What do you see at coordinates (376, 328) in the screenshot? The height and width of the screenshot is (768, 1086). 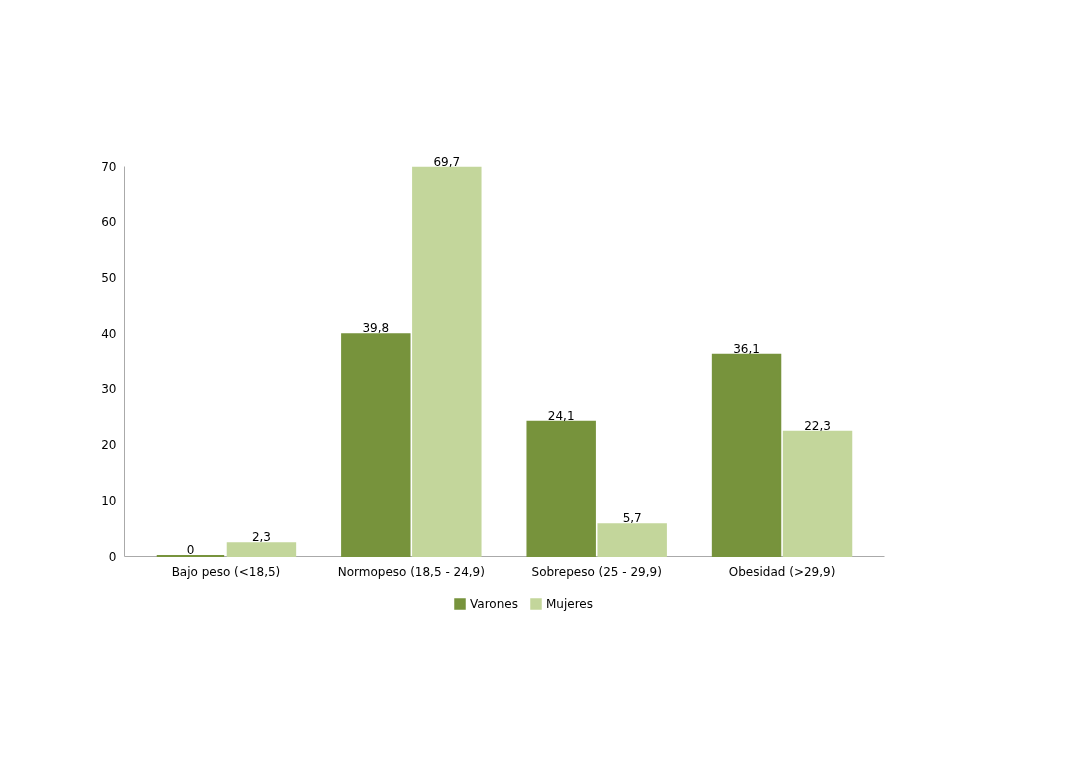 I see `data-label: 39,8` at bounding box center [376, 328].